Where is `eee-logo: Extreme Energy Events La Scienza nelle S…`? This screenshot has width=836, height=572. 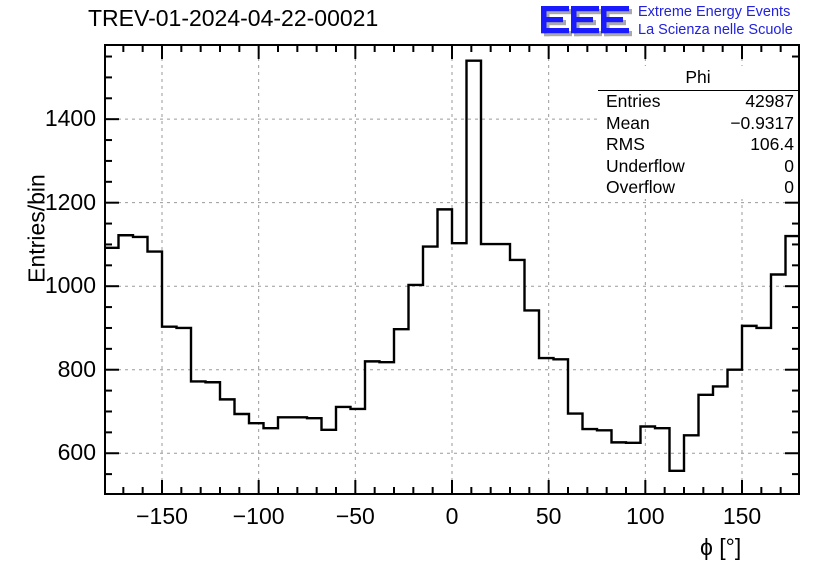 eee-logo: Extreme Energy Events La Scienza nelle S… is located at coordinates (686, 24).